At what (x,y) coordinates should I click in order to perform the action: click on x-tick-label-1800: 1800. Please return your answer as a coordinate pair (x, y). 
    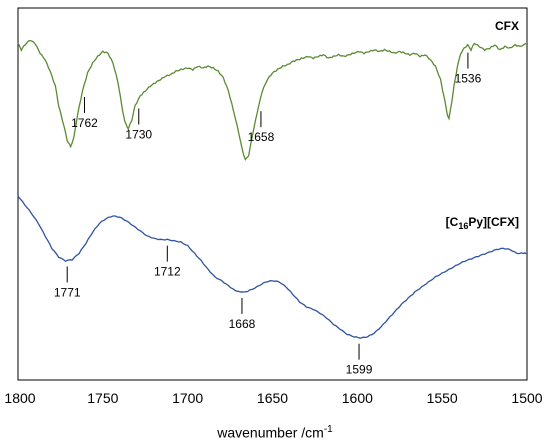
    Looking at the image, I should click on (19, 398).